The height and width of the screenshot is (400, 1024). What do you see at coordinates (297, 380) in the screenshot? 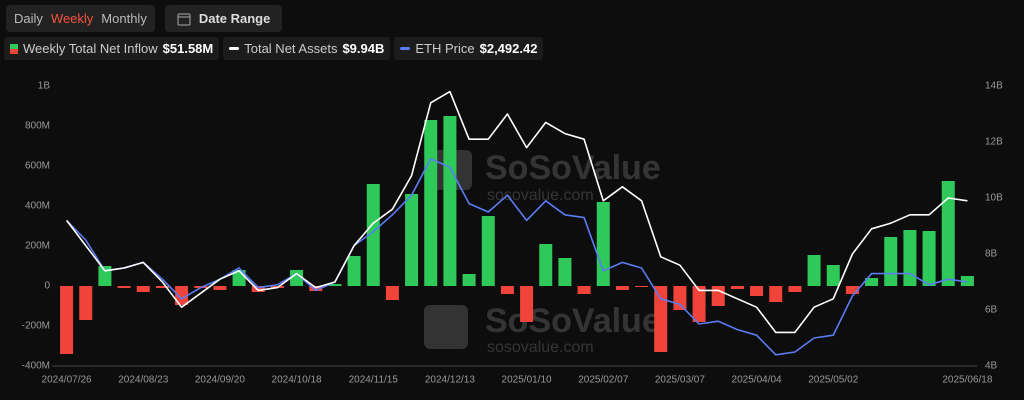
I see `x-tick-label: 2024/10/18` at bounding box center [297, 380].